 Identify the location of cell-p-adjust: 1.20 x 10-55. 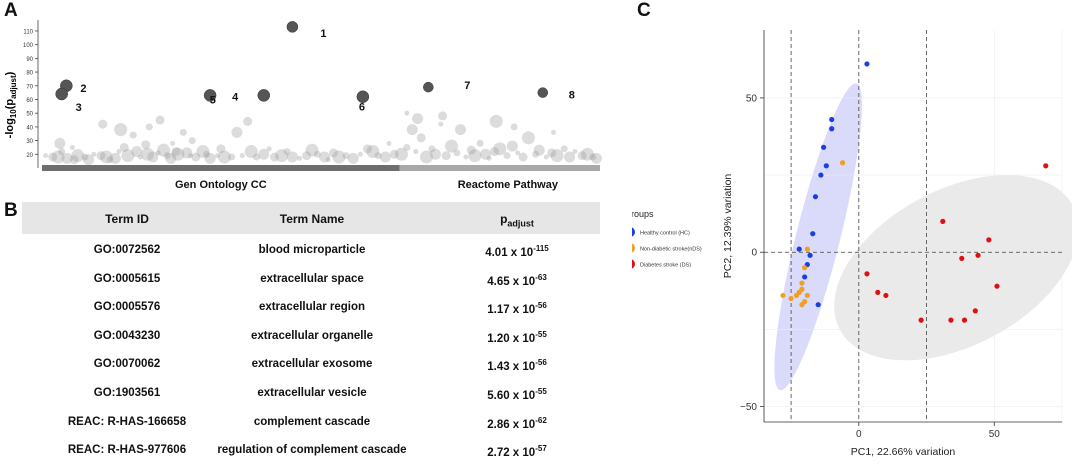
(517, 337).